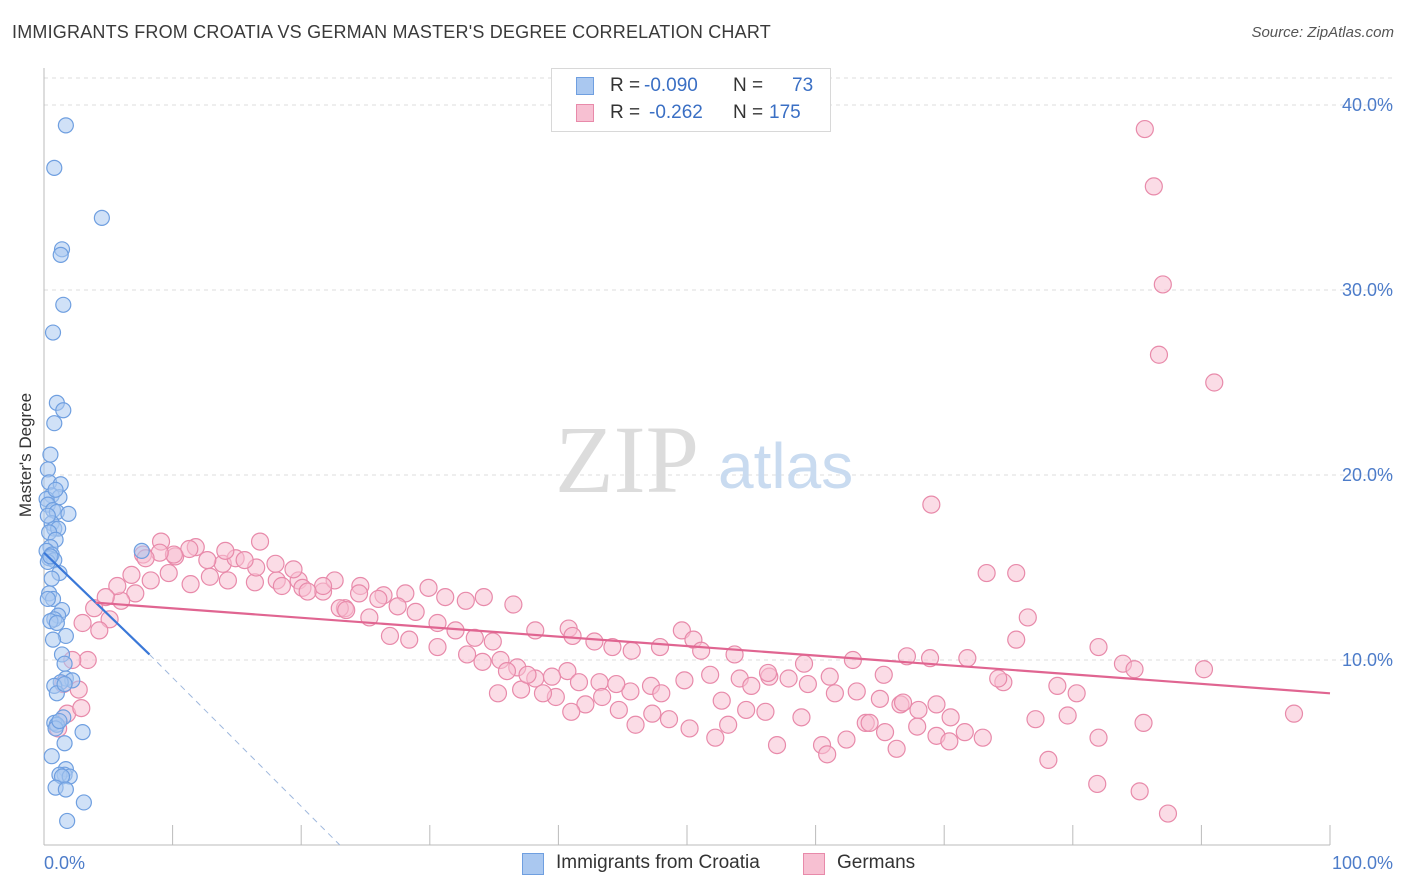 The height and width of the screenshot is (892, 1406). Describe the element at coordinates (691, 100) in the screenshot. I see `correlation-legend: R = -0.090 N = 73 R = -0.262 N = 175` at that location.